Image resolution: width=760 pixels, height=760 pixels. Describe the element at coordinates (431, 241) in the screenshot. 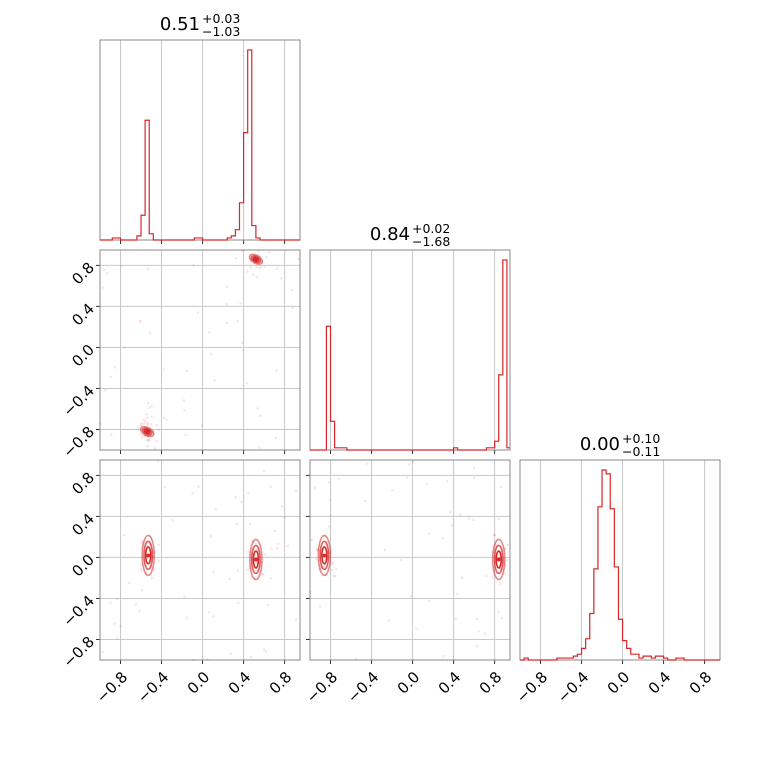

I see `title-param-1-minus: −1.68` at that location.